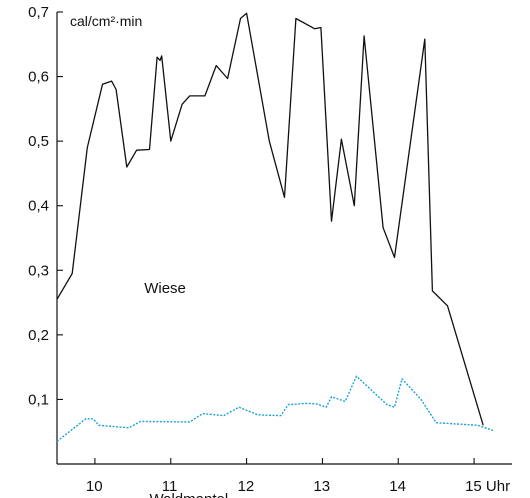 Image resolution: width=530 pixels, height=498 pixels. I want to click on y-tick-label: 0,3, so click(38, 270).